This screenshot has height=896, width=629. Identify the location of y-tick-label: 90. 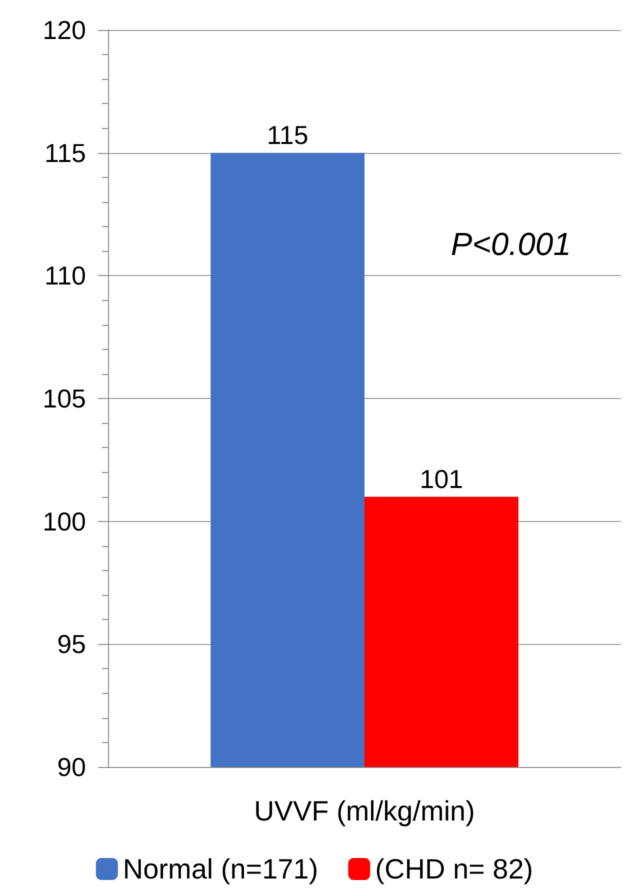
(71, 767).